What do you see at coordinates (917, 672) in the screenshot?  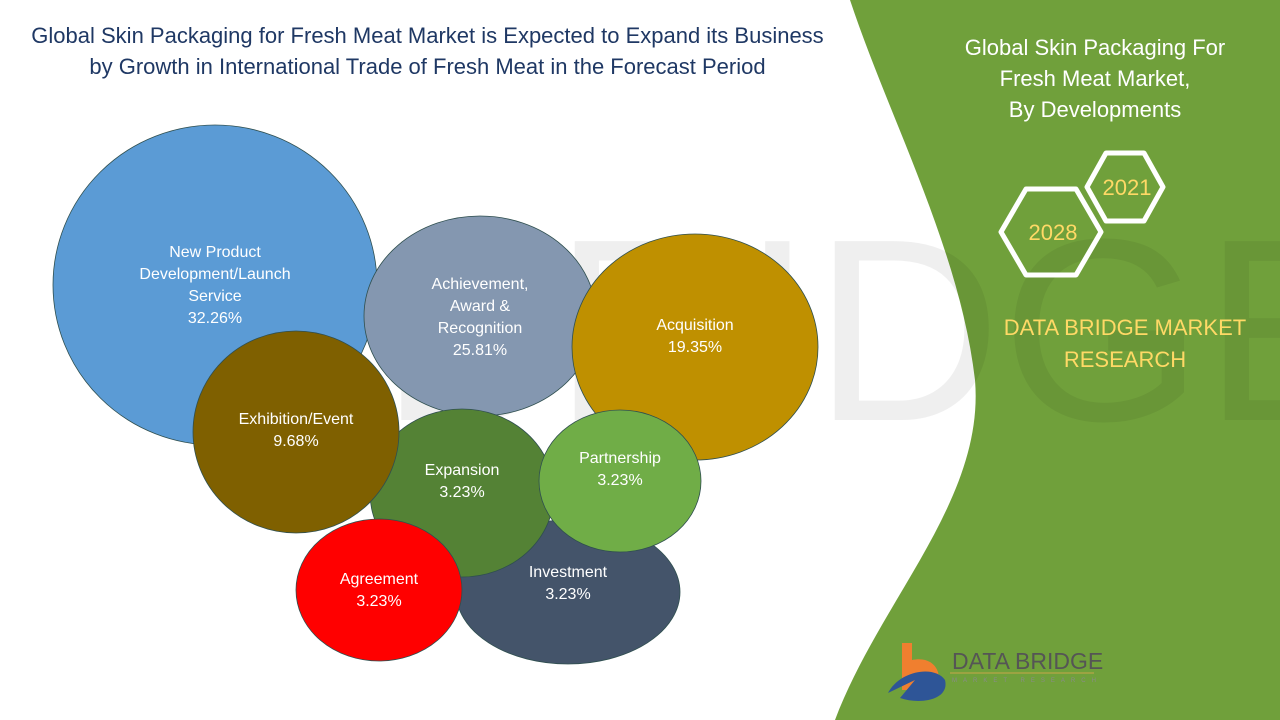 I see `logo-icon` at bounding box center [917, 672].